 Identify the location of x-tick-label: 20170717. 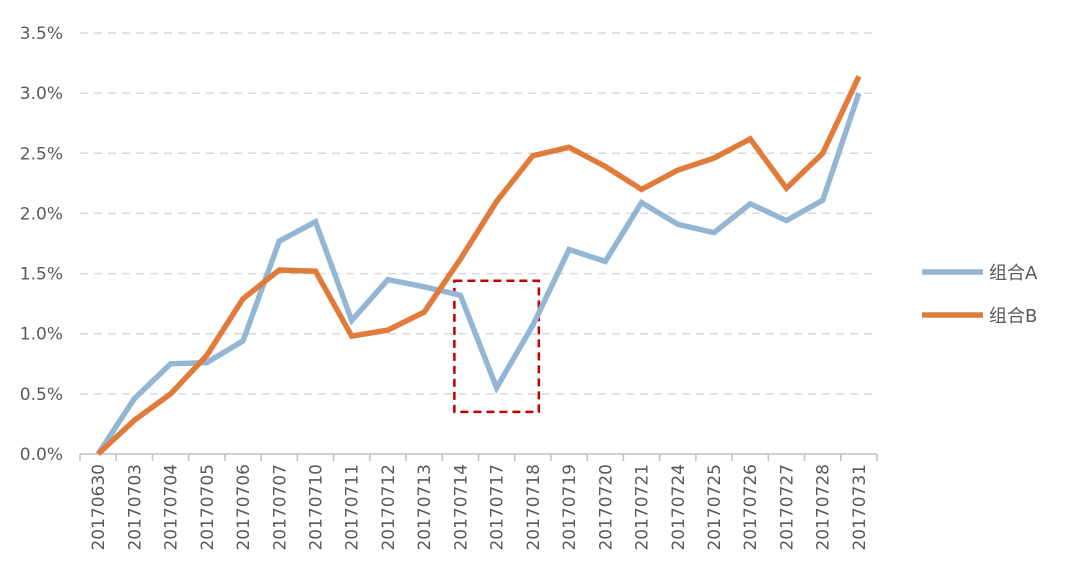
(498, 507).